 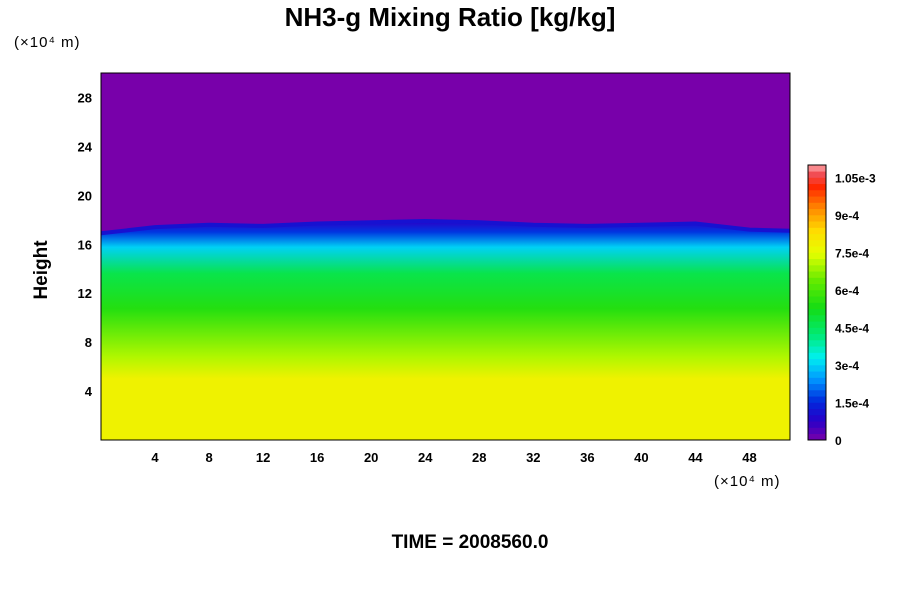 What do you see at coordinates (838, 441) in the screenshot?
I see `colorbar-tick-label: 0` at bounding box center [838, 441].